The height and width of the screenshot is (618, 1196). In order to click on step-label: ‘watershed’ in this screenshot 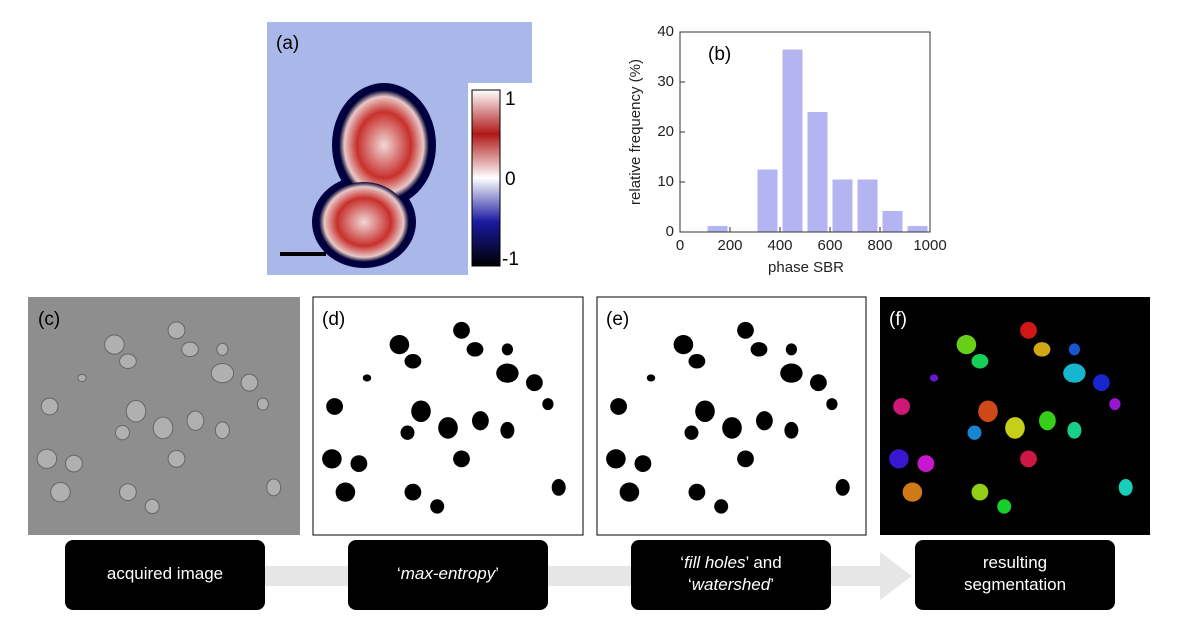, I will do `click(731, 584)`.